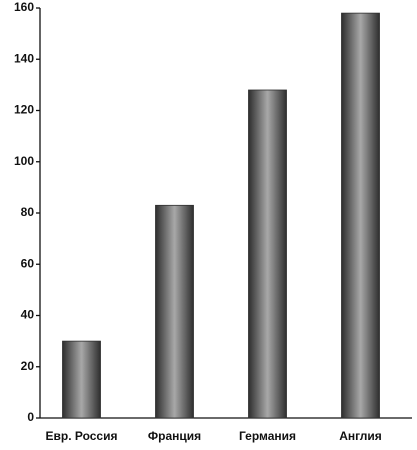 The width and height of the screenshot is (417, 450). Describe the element at coordinates (28, 212) in the screenshot. I see `y-tick-label: 80` at that location.